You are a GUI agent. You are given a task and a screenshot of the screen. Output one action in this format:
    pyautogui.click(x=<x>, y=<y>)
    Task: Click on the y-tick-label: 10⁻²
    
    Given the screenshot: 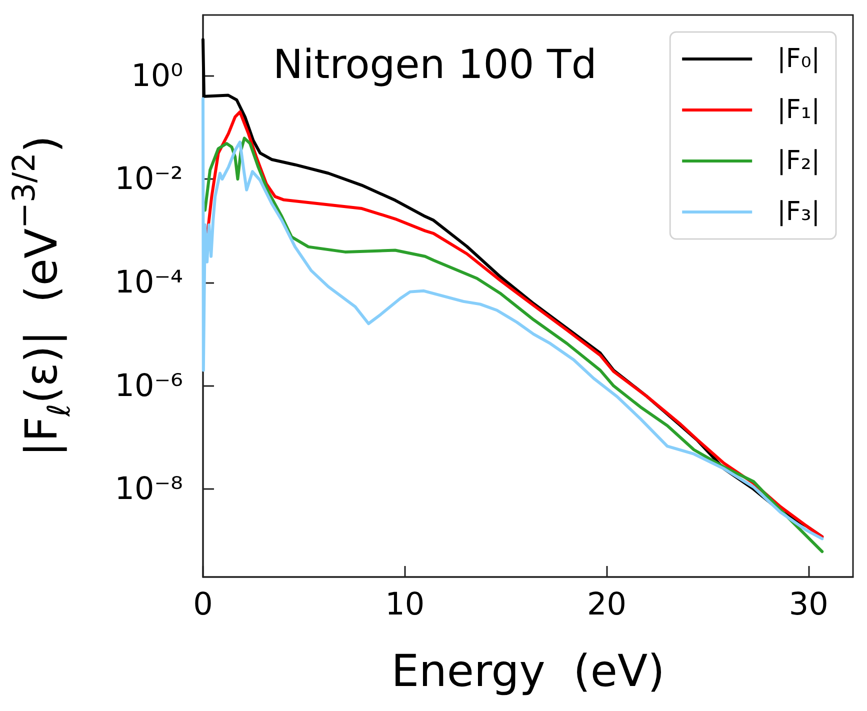 What is the action you would take?
    pyautogui.click(x=148, y=179)
    